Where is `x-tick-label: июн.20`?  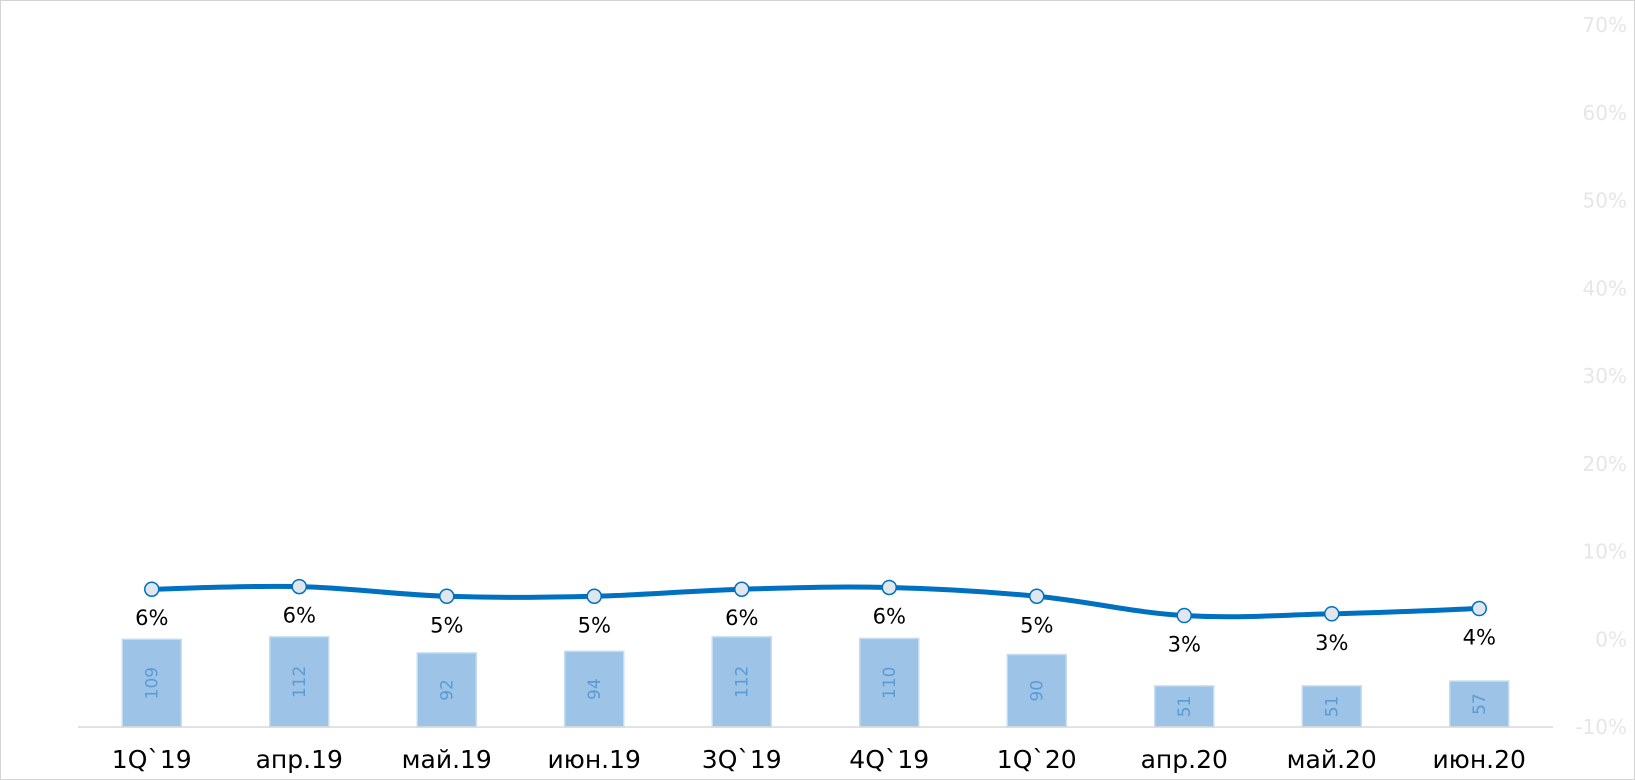 x-tick-label: июн.20 is located at coordinates (1479, 759).